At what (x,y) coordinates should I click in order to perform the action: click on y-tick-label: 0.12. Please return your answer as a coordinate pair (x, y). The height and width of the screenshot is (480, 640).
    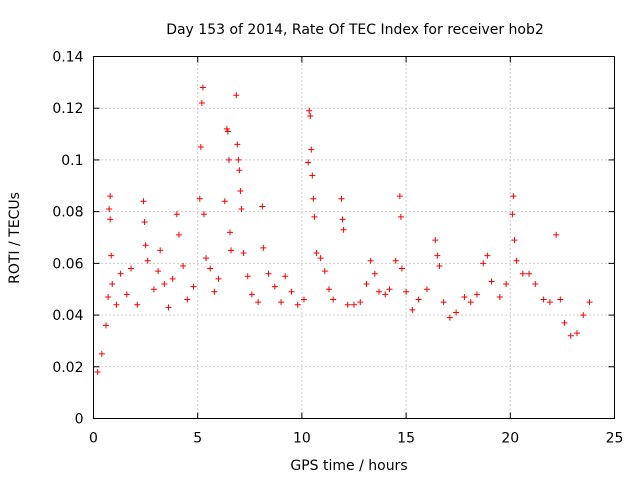
    Looking at the image, I should click on (67, 109).